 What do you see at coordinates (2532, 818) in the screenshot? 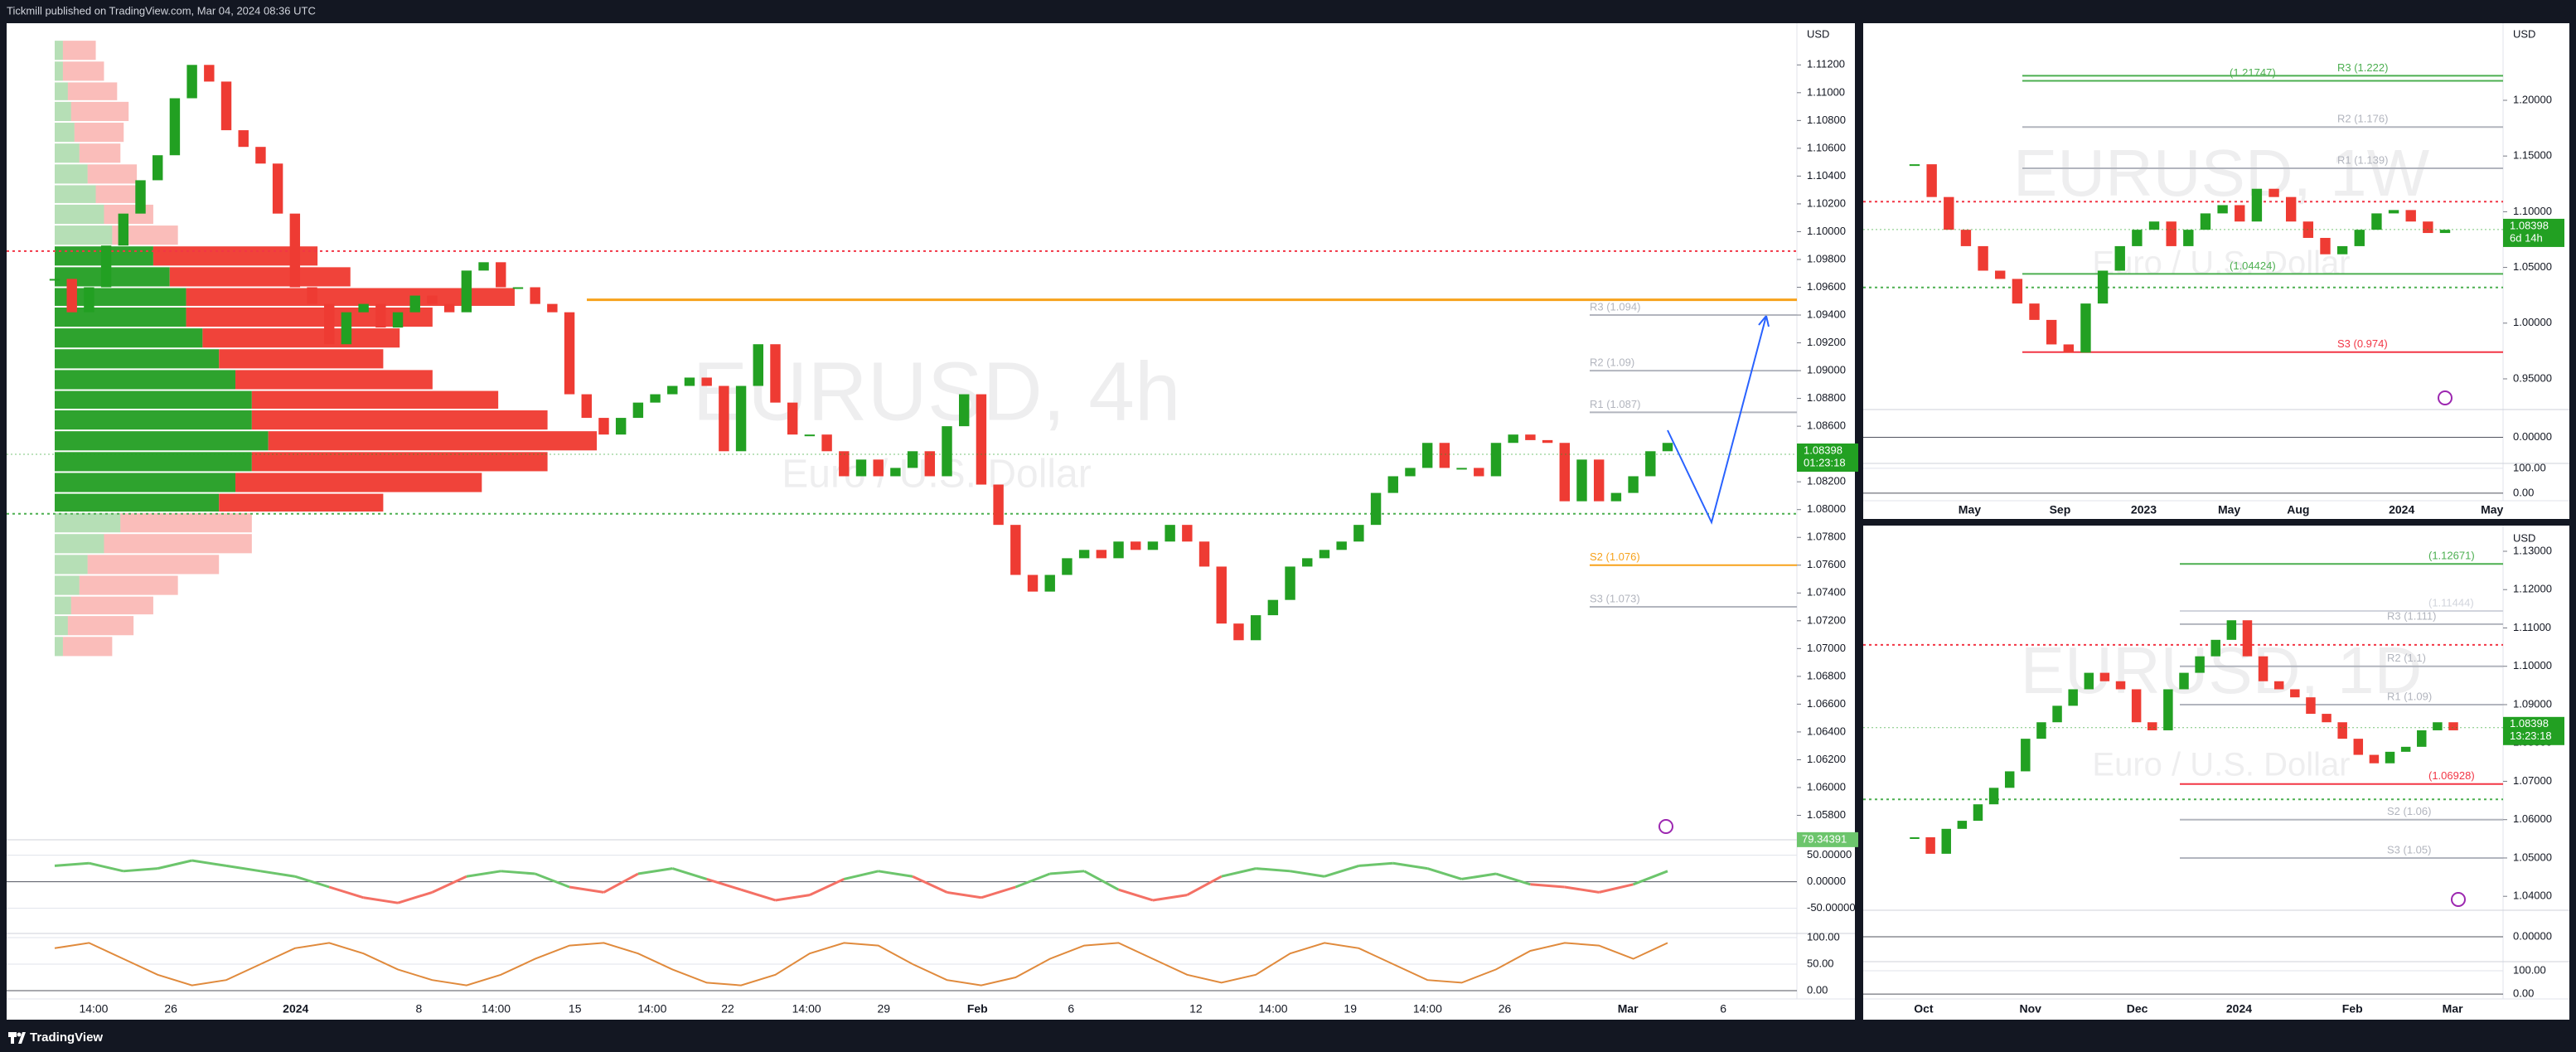
I see `y-tick-label: 1.06000` at bounding box center [2532, 818].